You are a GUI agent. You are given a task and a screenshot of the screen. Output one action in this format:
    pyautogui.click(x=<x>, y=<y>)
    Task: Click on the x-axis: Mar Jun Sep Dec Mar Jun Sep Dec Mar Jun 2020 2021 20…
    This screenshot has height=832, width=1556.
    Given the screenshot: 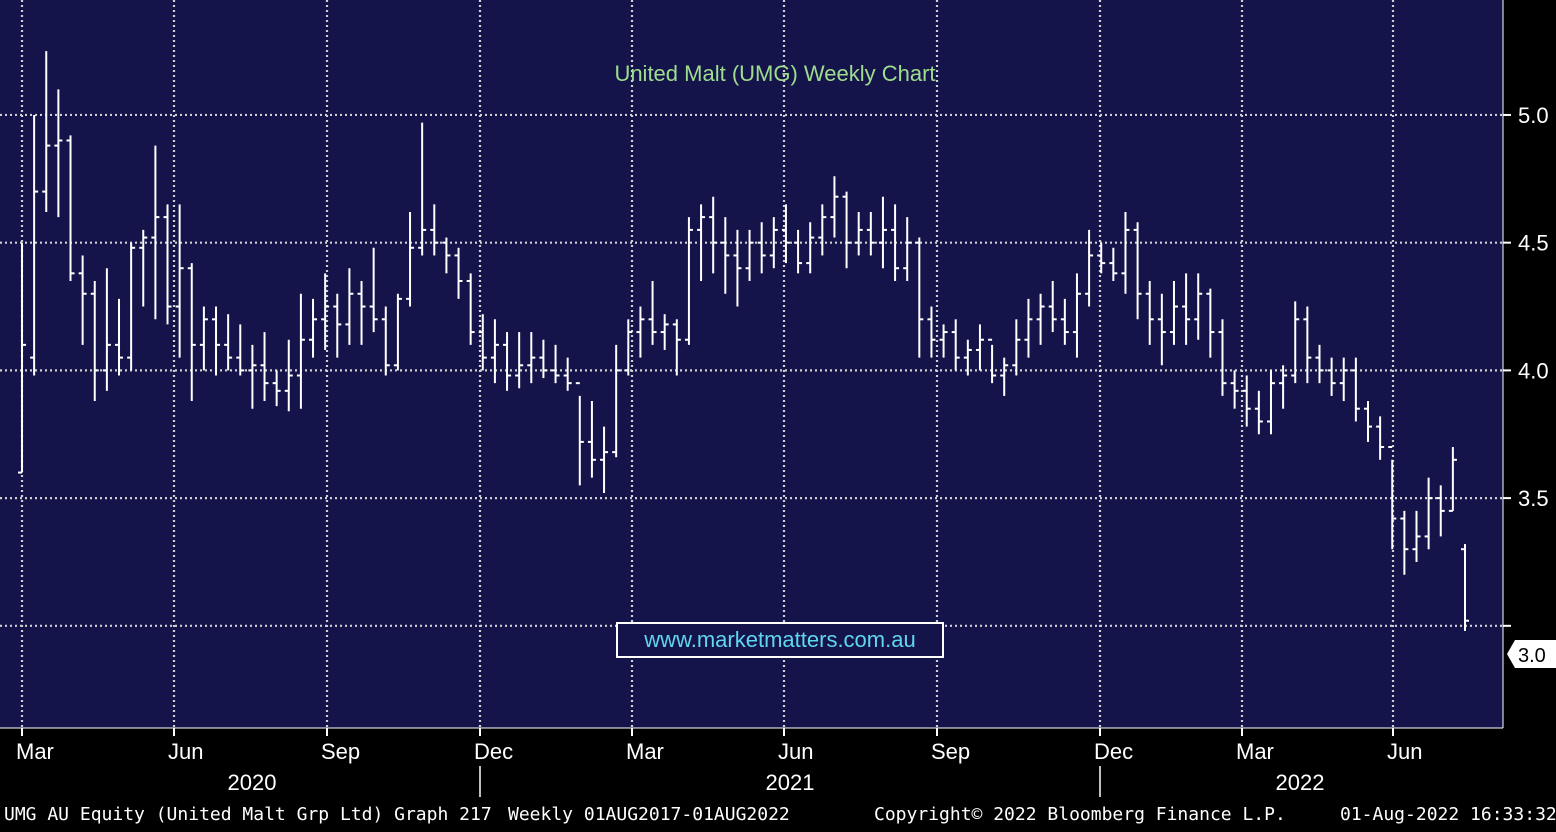 What is the action you would take?
    pyautogui.click(x=719, y=762)
    